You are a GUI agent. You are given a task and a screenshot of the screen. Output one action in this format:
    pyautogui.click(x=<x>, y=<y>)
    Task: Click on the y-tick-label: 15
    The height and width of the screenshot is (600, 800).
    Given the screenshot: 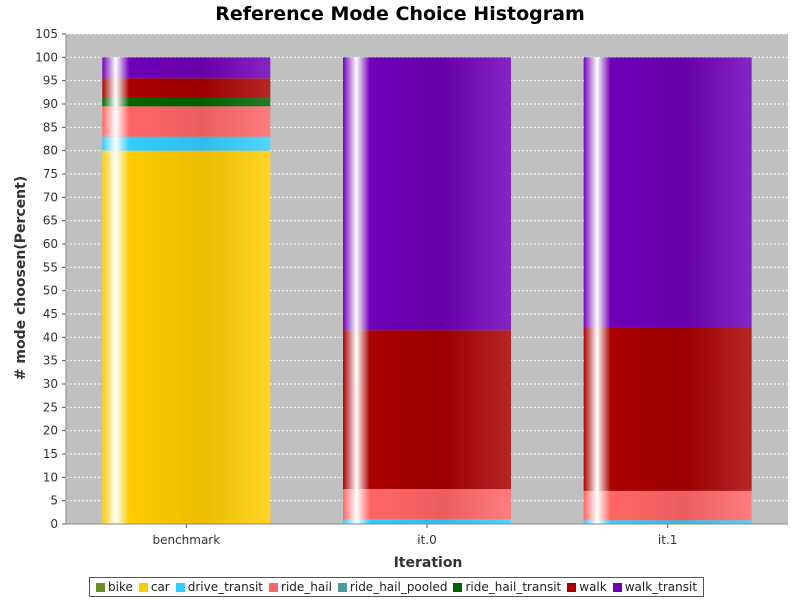 What is the action you would take?
    pyautogui.click(x=50, y=454)
    